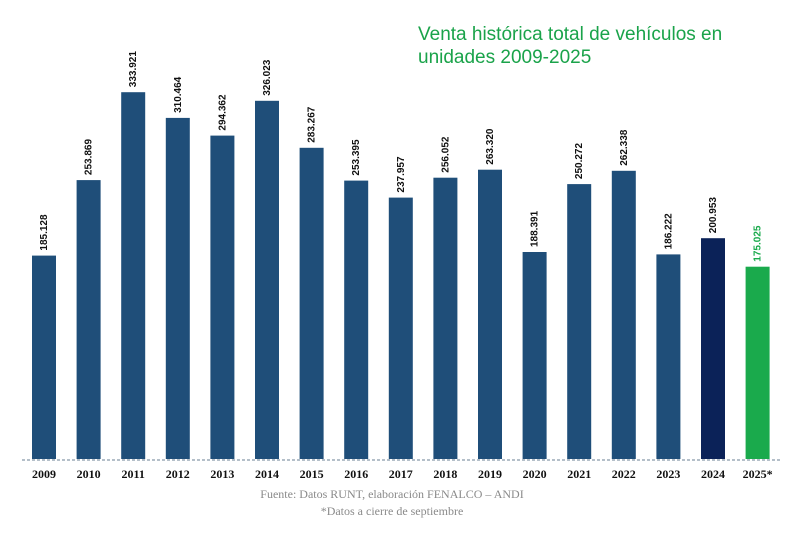  Describe the element at coordinates (44, 232) in the screenshot. I see `value-label-2009: 185.128` at that location.